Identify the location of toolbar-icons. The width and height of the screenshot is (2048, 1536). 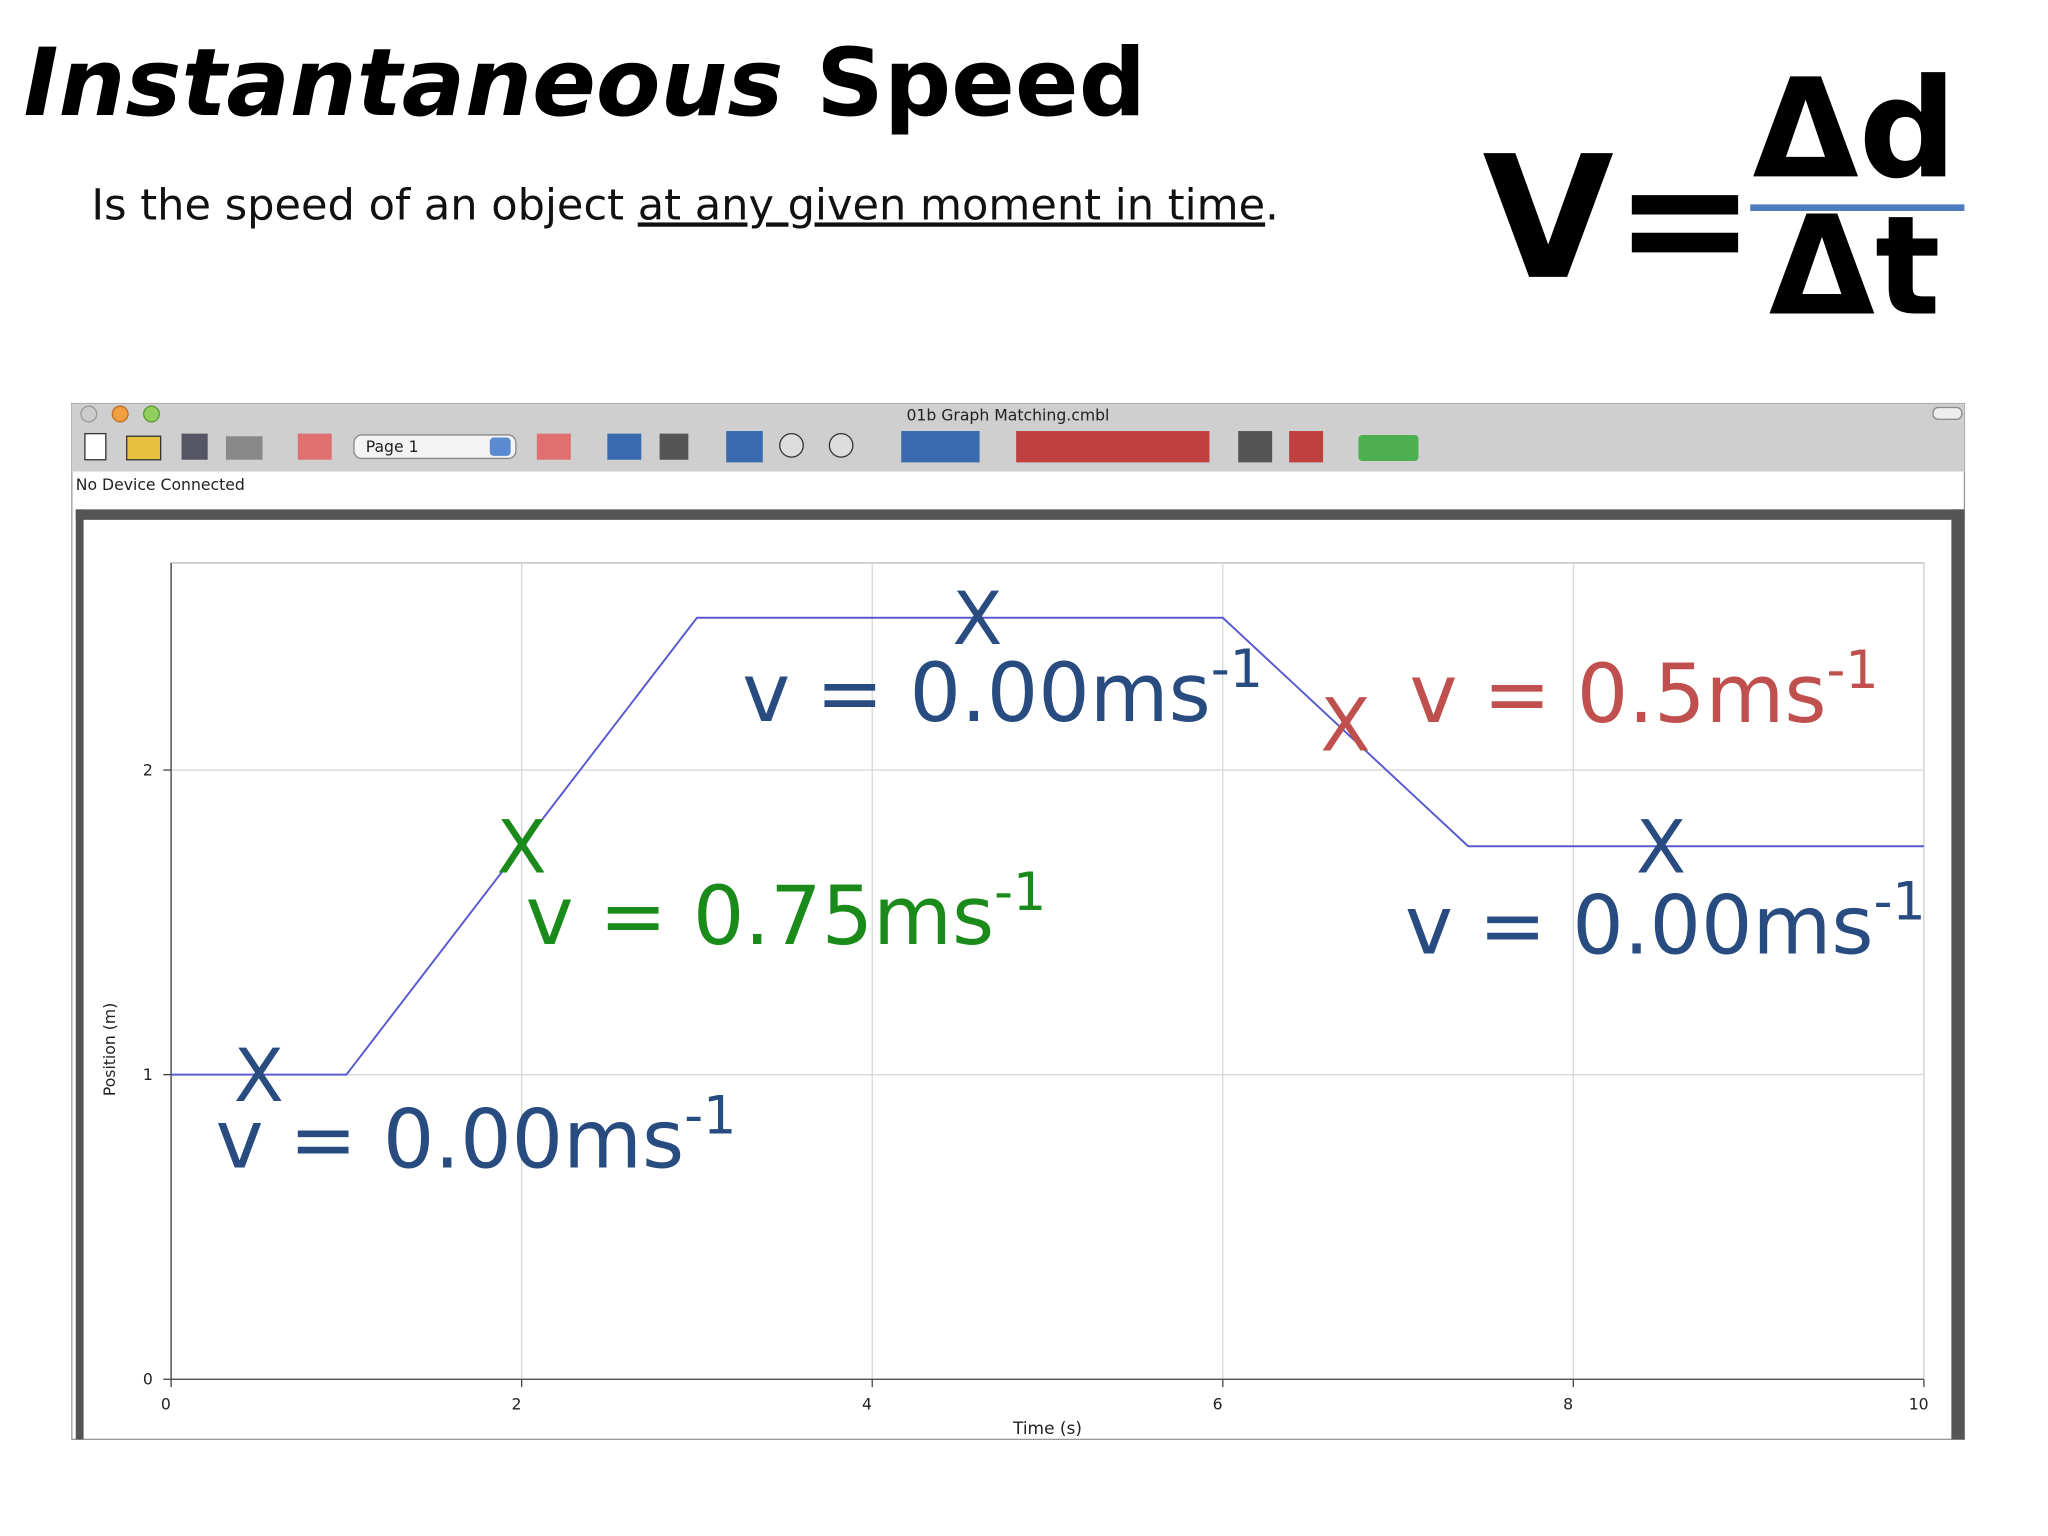
(751, 447).